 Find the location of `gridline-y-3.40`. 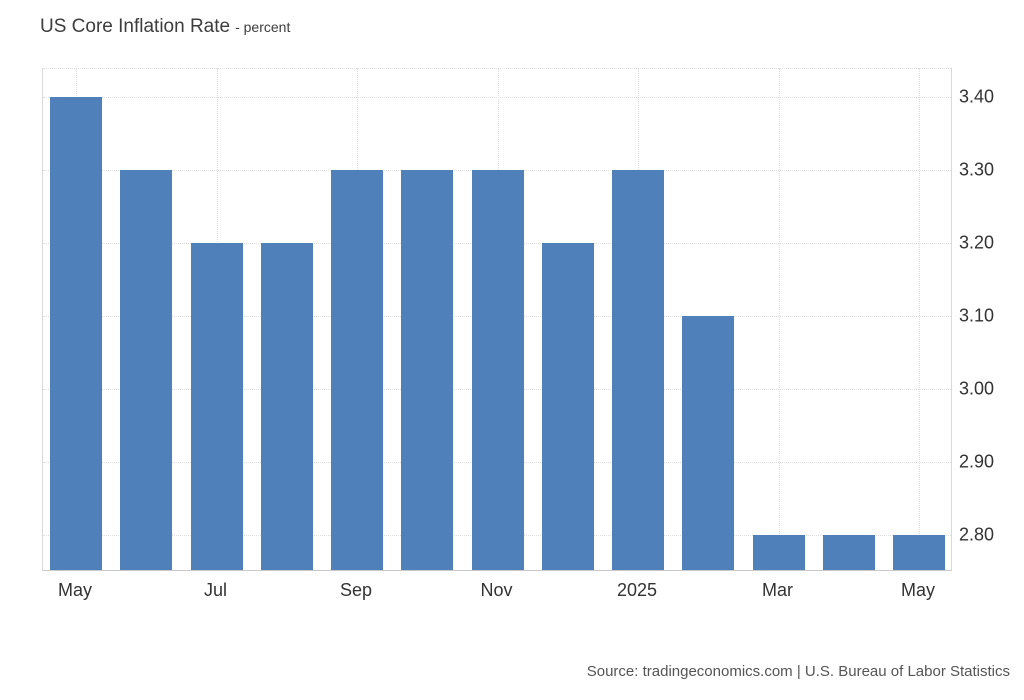

gridline-y-3.40 is located at coordinates (497, 98).